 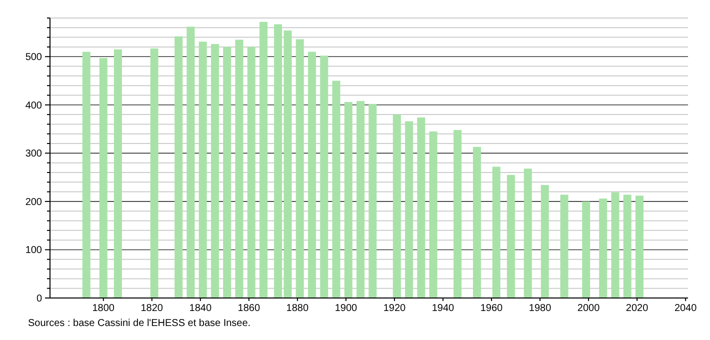 What do you see at coordinates (394, 308) in the screenshot?
I see `x-tick-label: 1920` at bounding box center [394, 308].